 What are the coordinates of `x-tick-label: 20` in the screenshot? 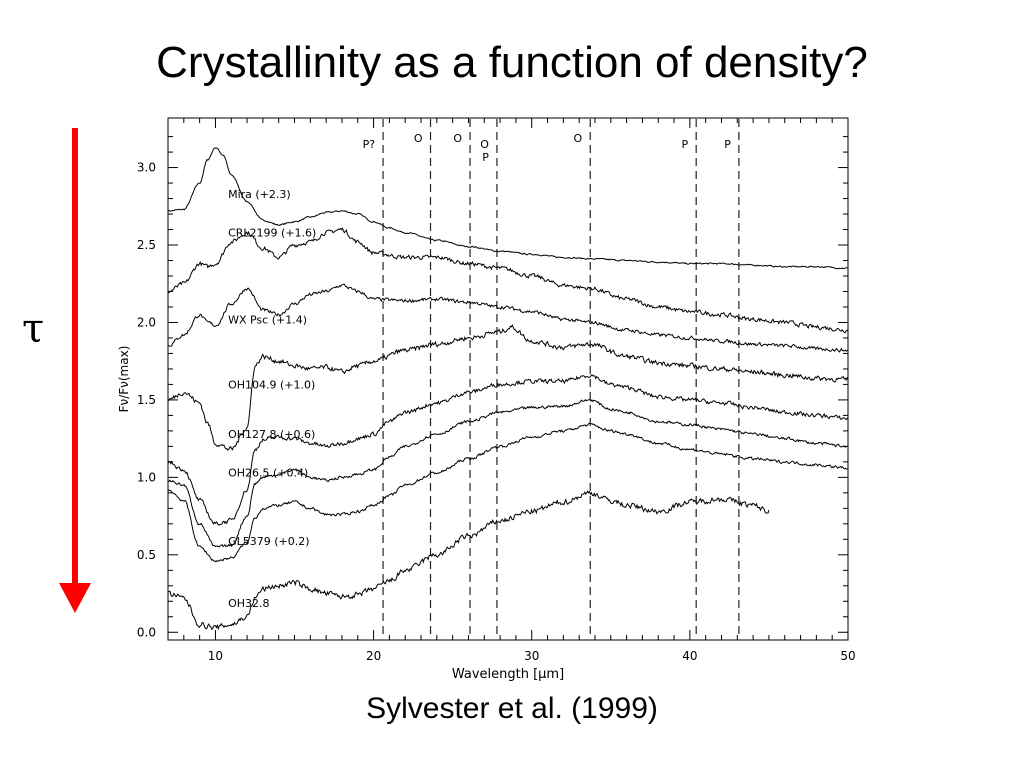 It's located at (373, 656).